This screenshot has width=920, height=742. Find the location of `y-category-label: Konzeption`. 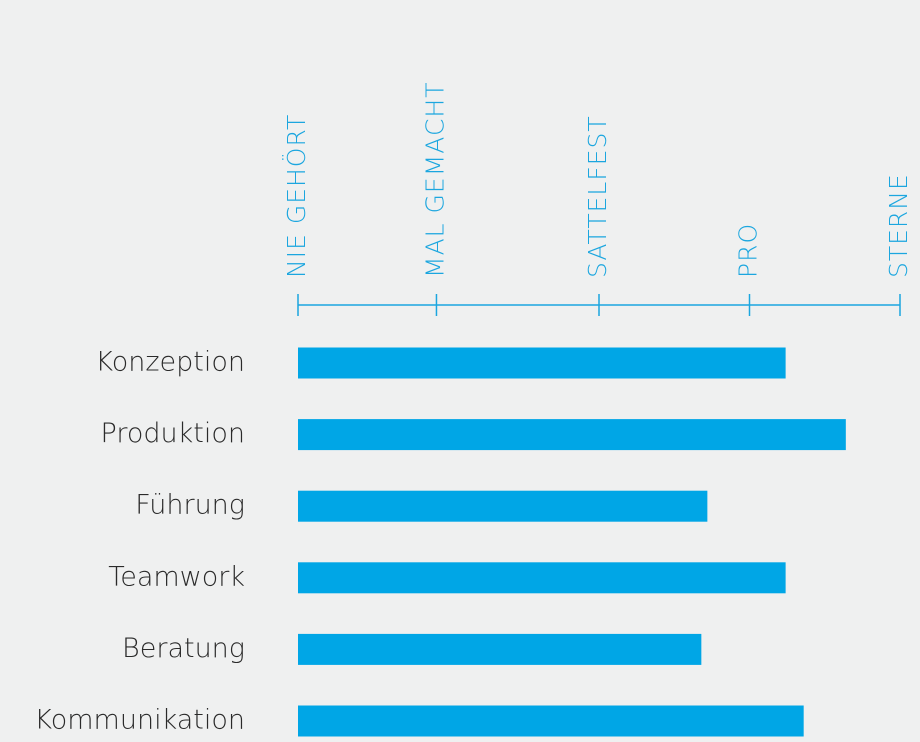

y-category-label: Konzeption is located at coordinates (170, 362).